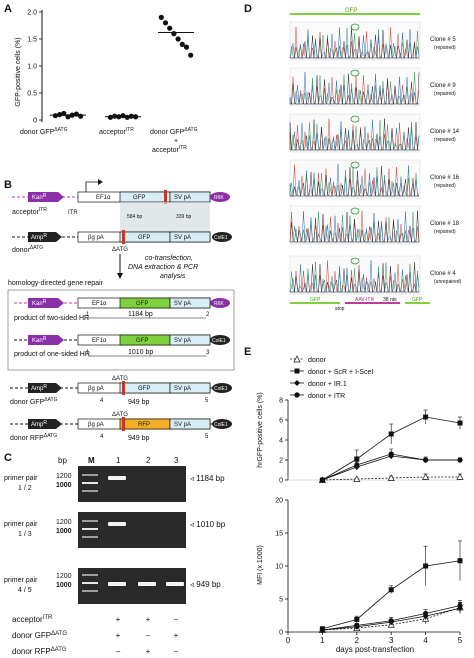 The width and height of the screenshot is (474, 658). Describe the element at coordinates (96, 238) in the screenshot. I see `bgpa-label: βg pA` at that location.